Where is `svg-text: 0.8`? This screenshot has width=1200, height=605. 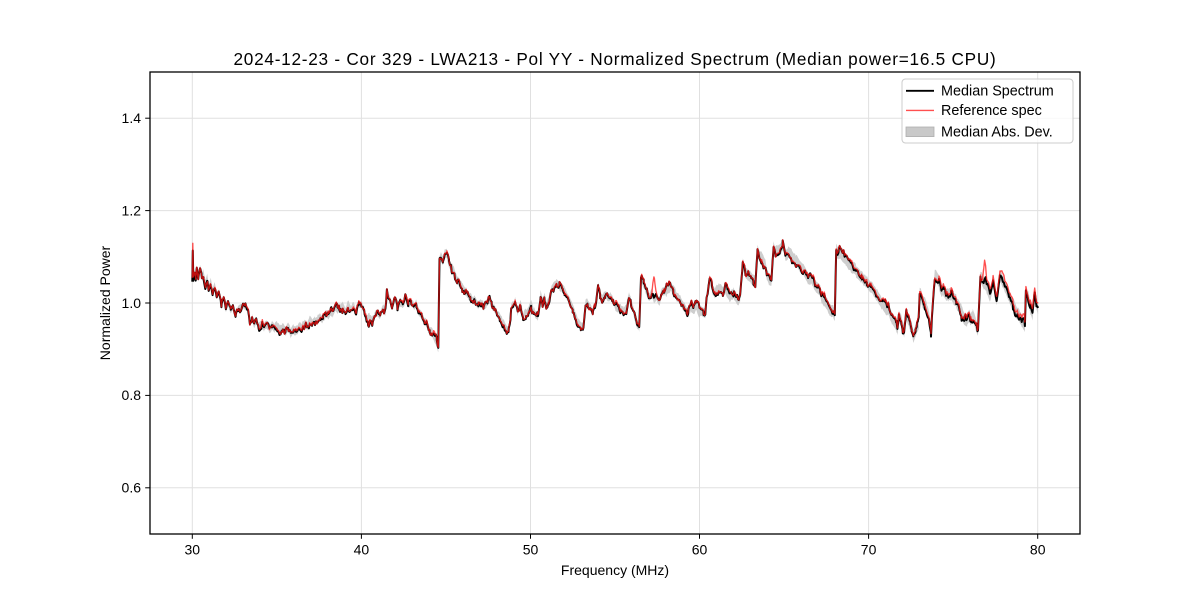 svg-text: 0.8 is located at coordinates (132, 395).